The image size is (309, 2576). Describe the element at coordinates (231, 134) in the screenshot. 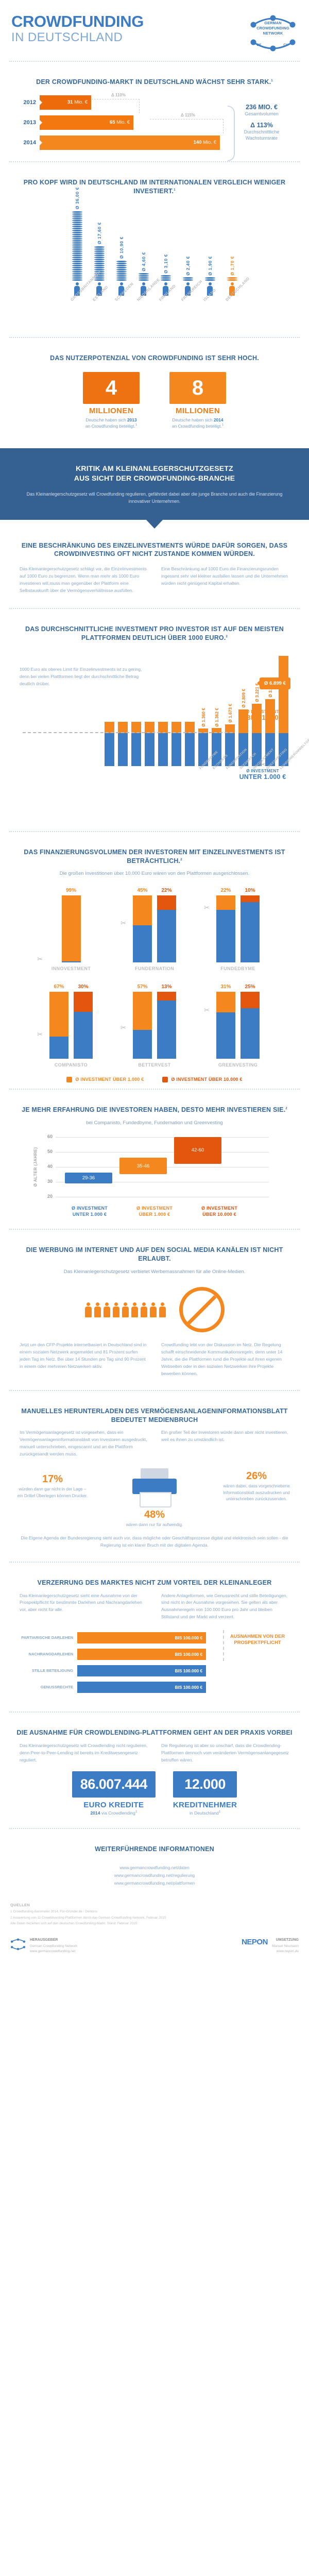

I see `brace-decoration` at that location.